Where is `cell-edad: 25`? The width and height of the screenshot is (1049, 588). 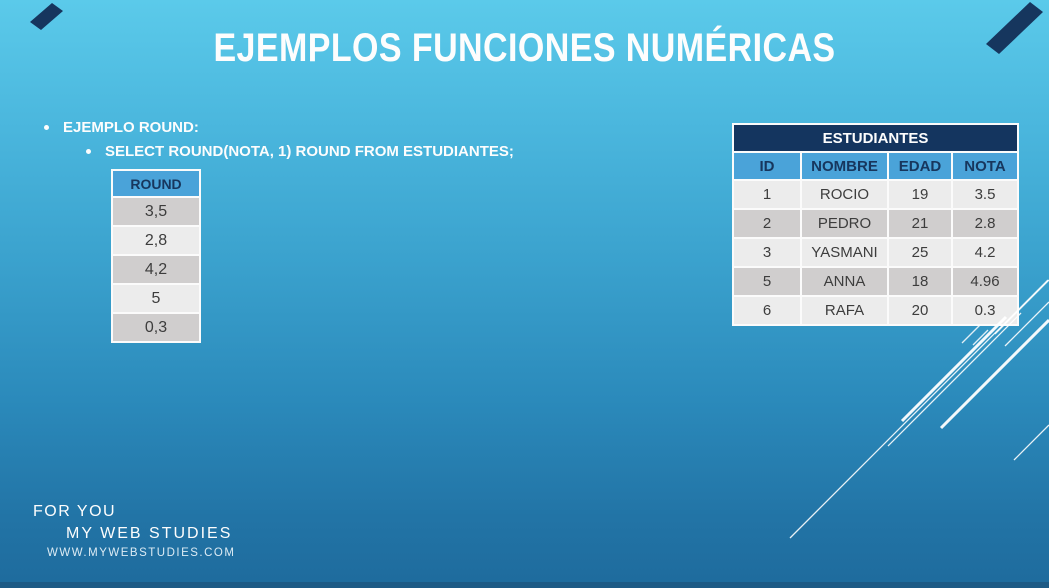 cell-edad: 25 is located at coordinates (920, 252).